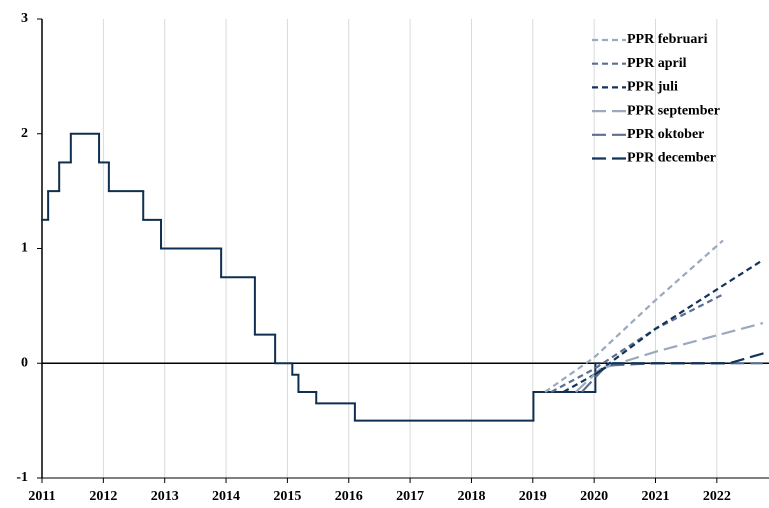 The image size is (769, 508). I want to click on x-tick-label: 2015, so click(287, 496).